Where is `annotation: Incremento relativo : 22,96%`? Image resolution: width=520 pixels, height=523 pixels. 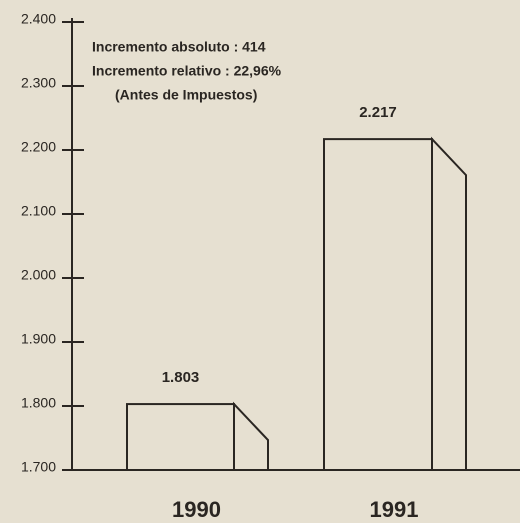
annotation: Incremento relativo : 22,96% is located at coordinates (187, 71).